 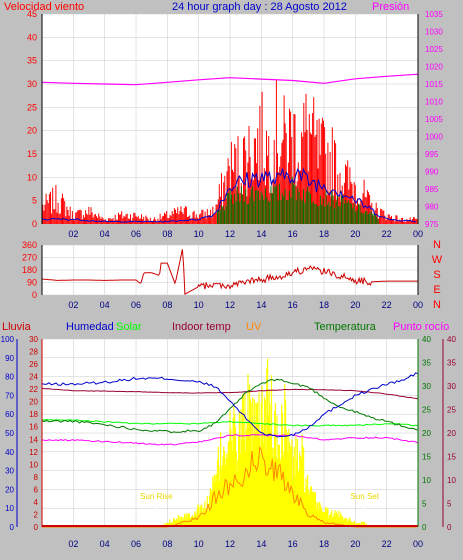 What do you see at coordinates (426, 433) in the screenshot?
I see `temperatura-tick-label: 20` at bounding box center [426, 433].